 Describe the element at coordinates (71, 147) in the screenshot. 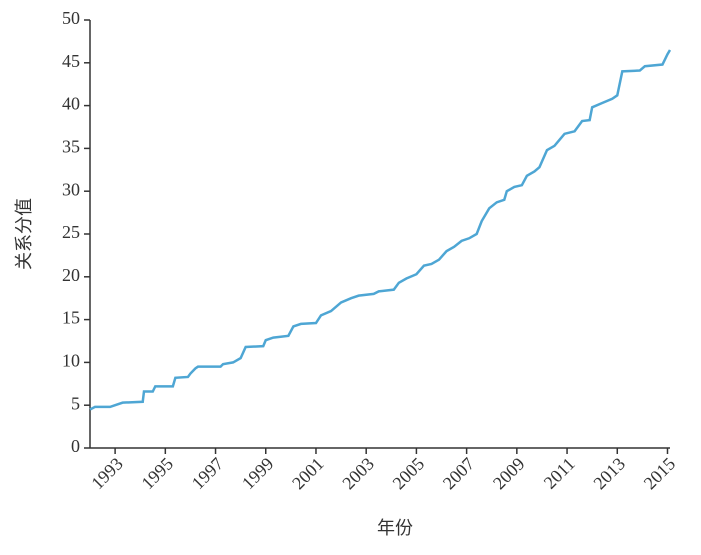

I see `y-tick-label: 35` at that location.